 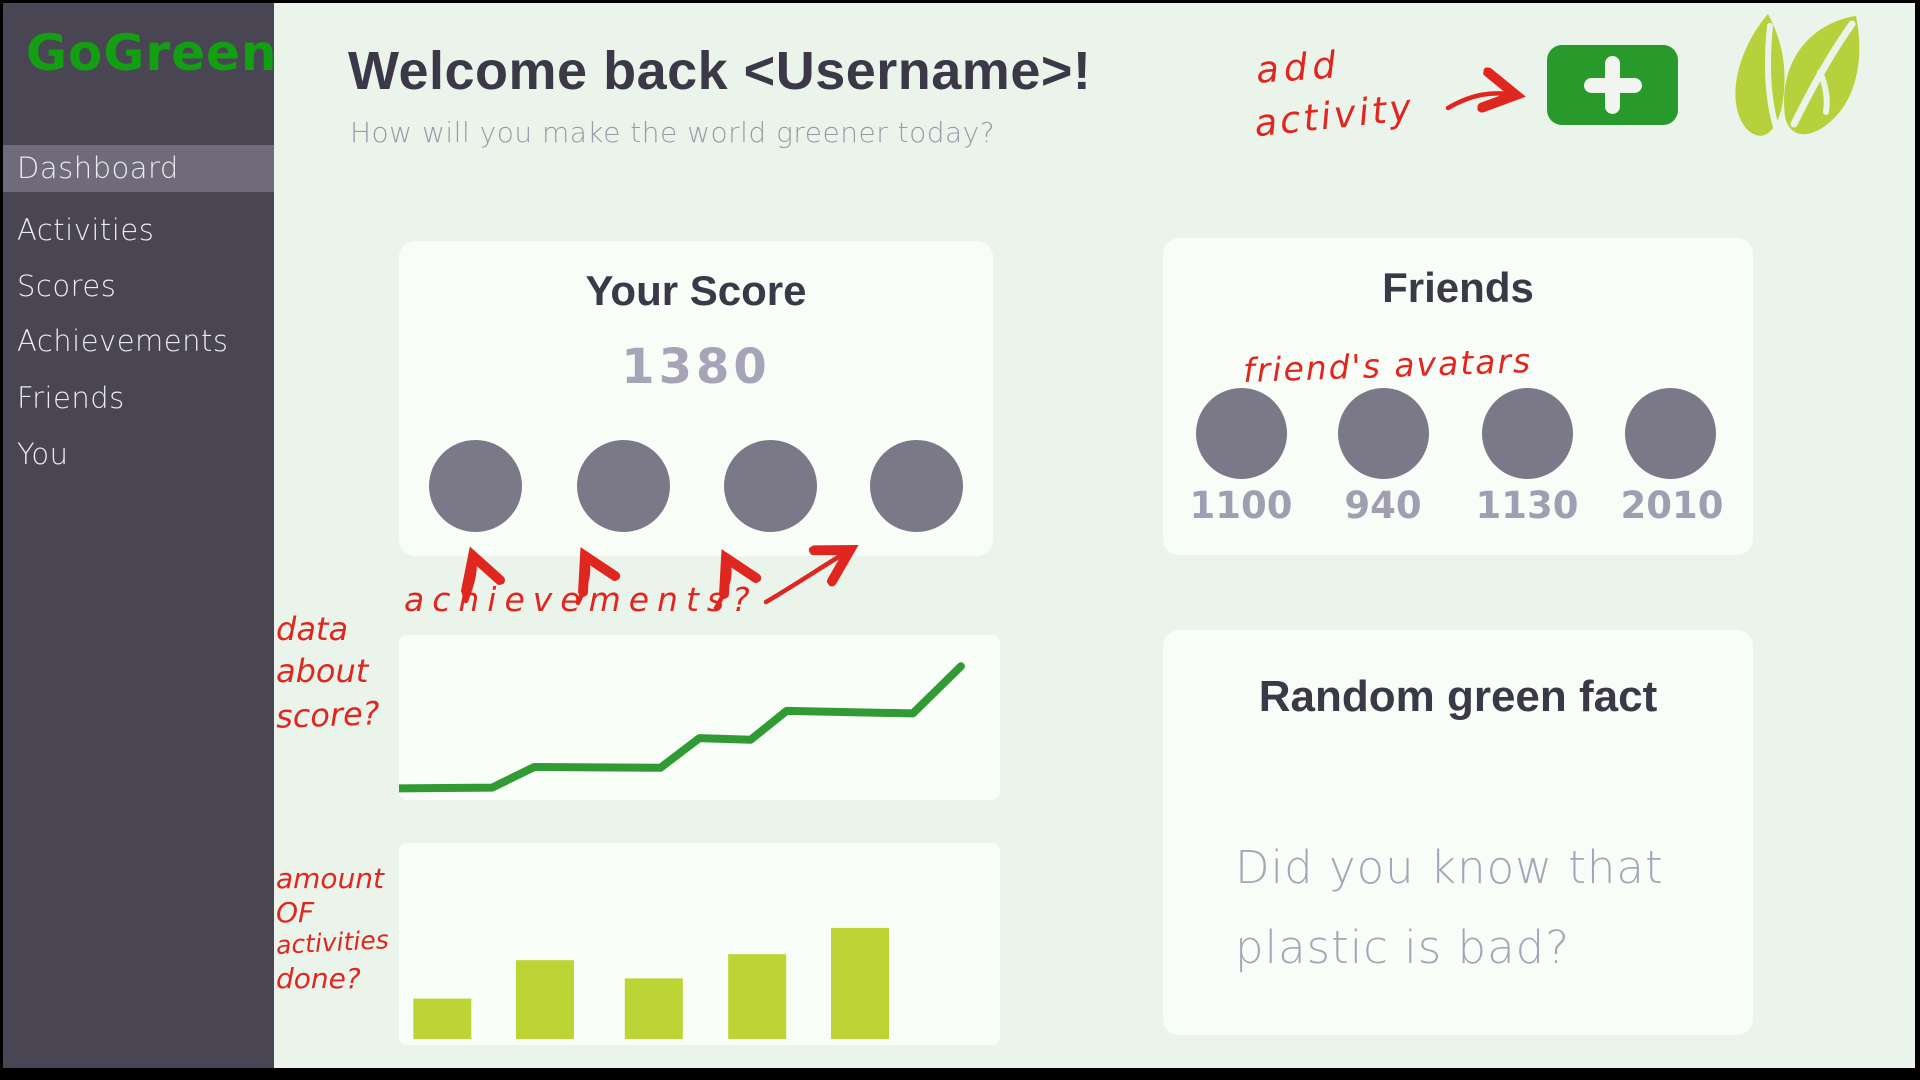 What do you see at coordinates (696, 367) in the screenshot?
I see `score-value: 1380` at bounding box center [696, 367].